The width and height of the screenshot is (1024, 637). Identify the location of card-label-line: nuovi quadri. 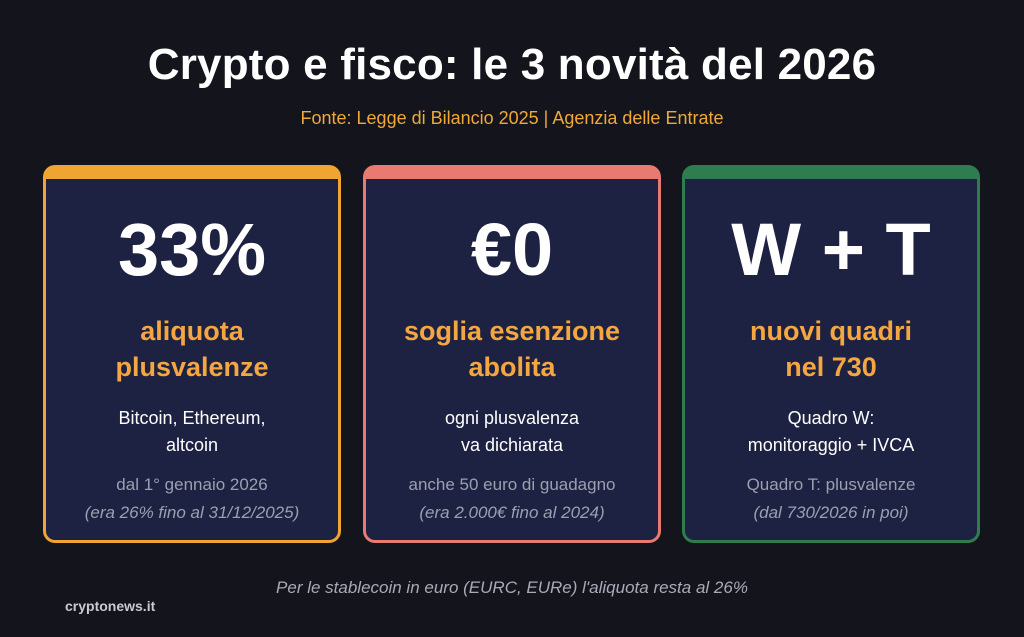
(831, 331).